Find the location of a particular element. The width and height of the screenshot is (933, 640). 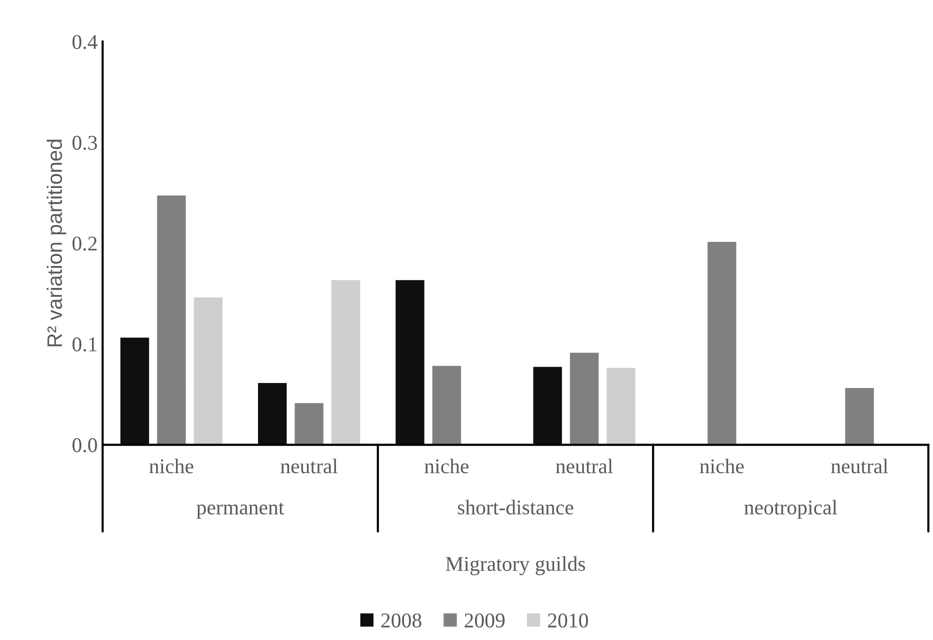

legend-label: 2010 is located at coordinates (568, 620).